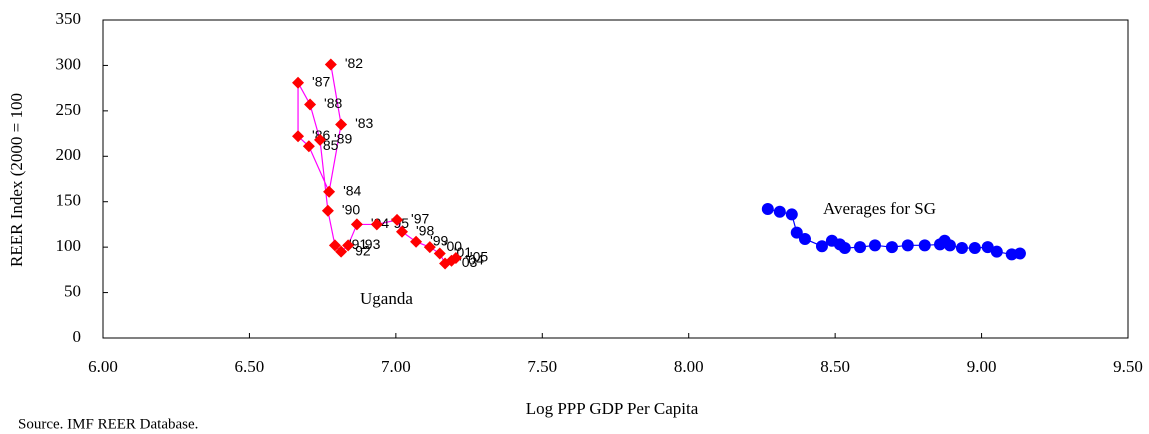  I want to click on point-label: '03, so click(468, 262).